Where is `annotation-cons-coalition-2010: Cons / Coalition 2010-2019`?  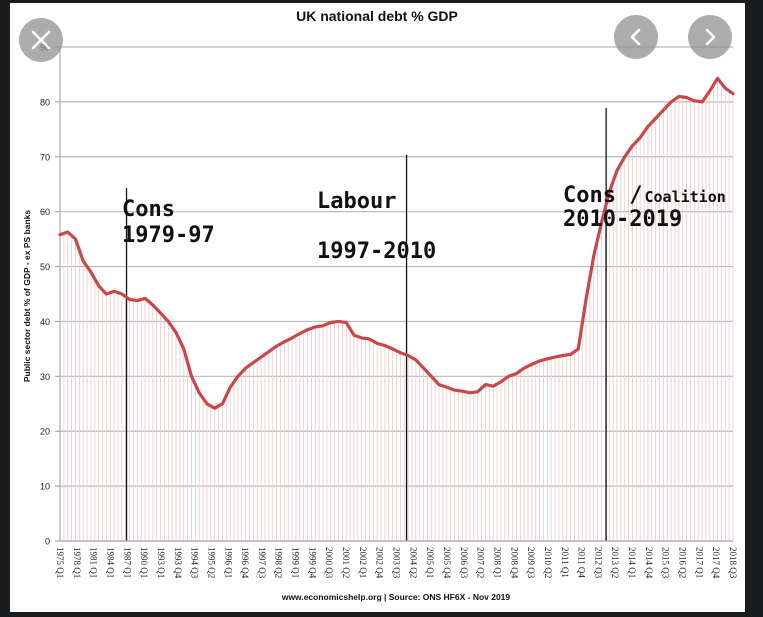
annotation-cons-coalition-2010: Cons / Coalition 2010-2019 is located at coordinates (644, 207).